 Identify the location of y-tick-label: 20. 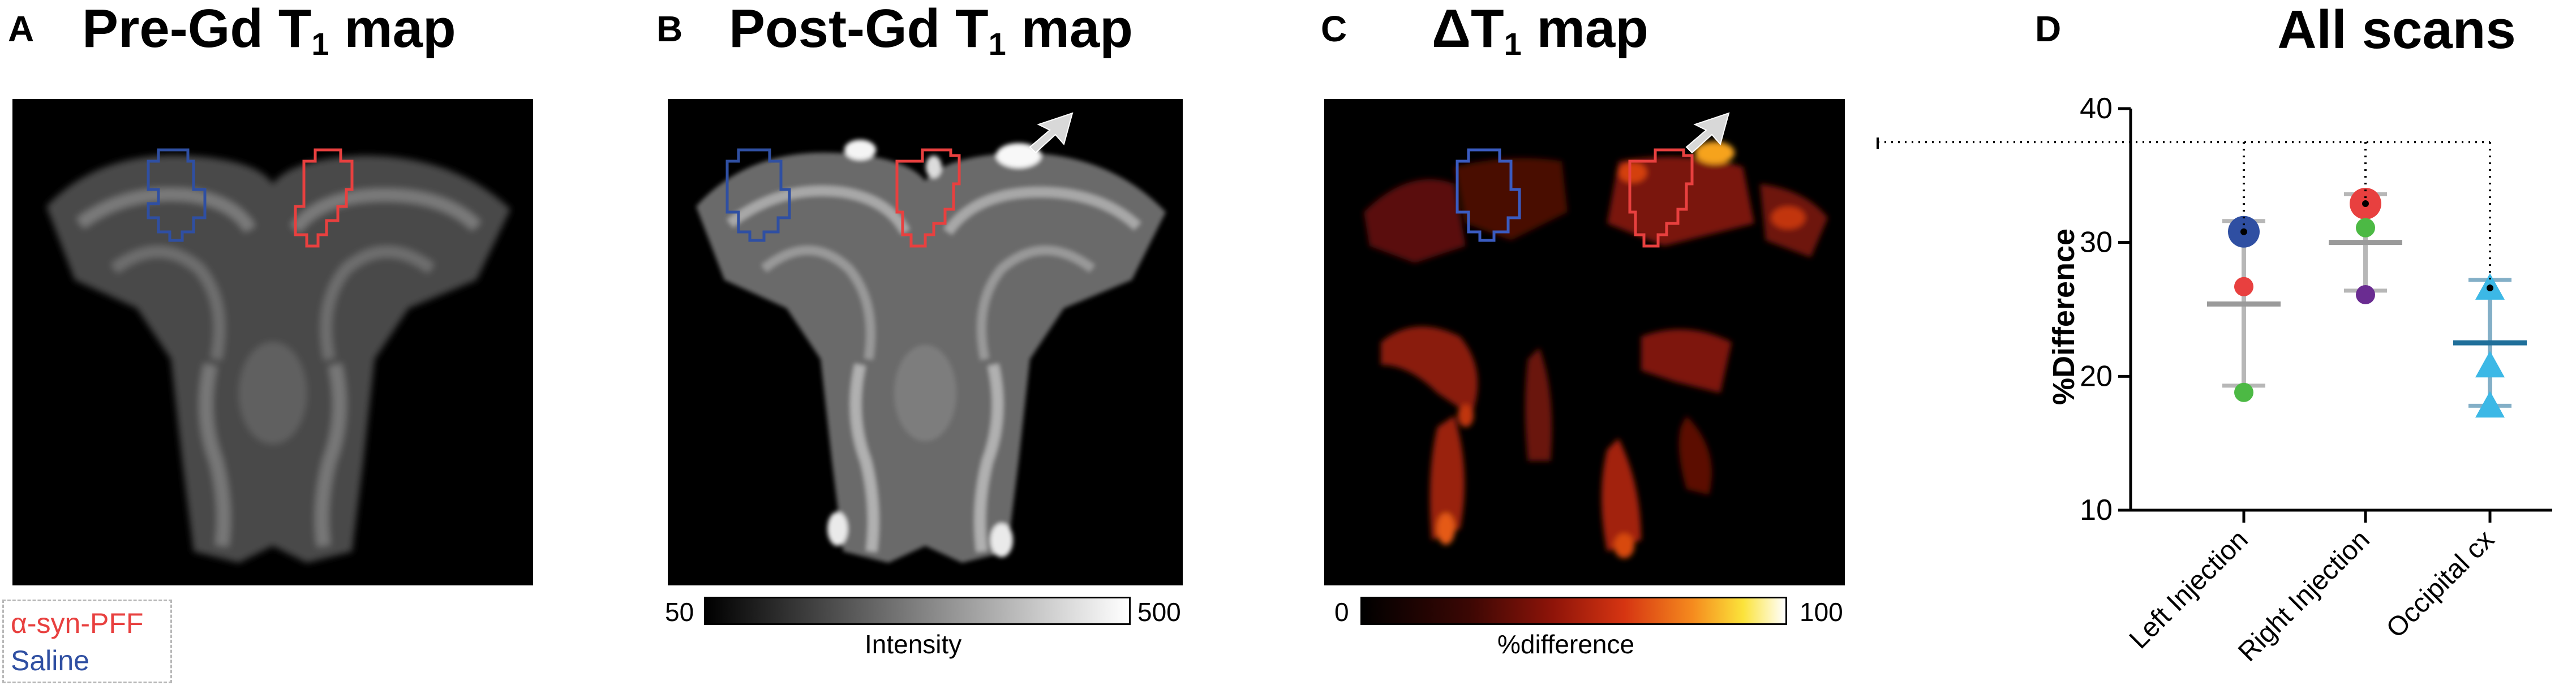
(2096, 377).